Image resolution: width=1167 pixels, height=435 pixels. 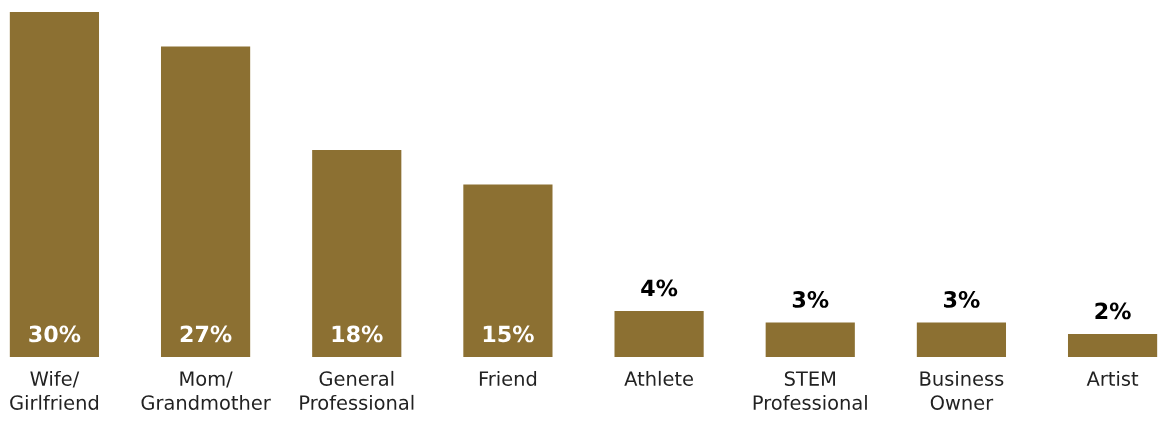 I want to click on data-label: 18%, so click(x=357, y=334).